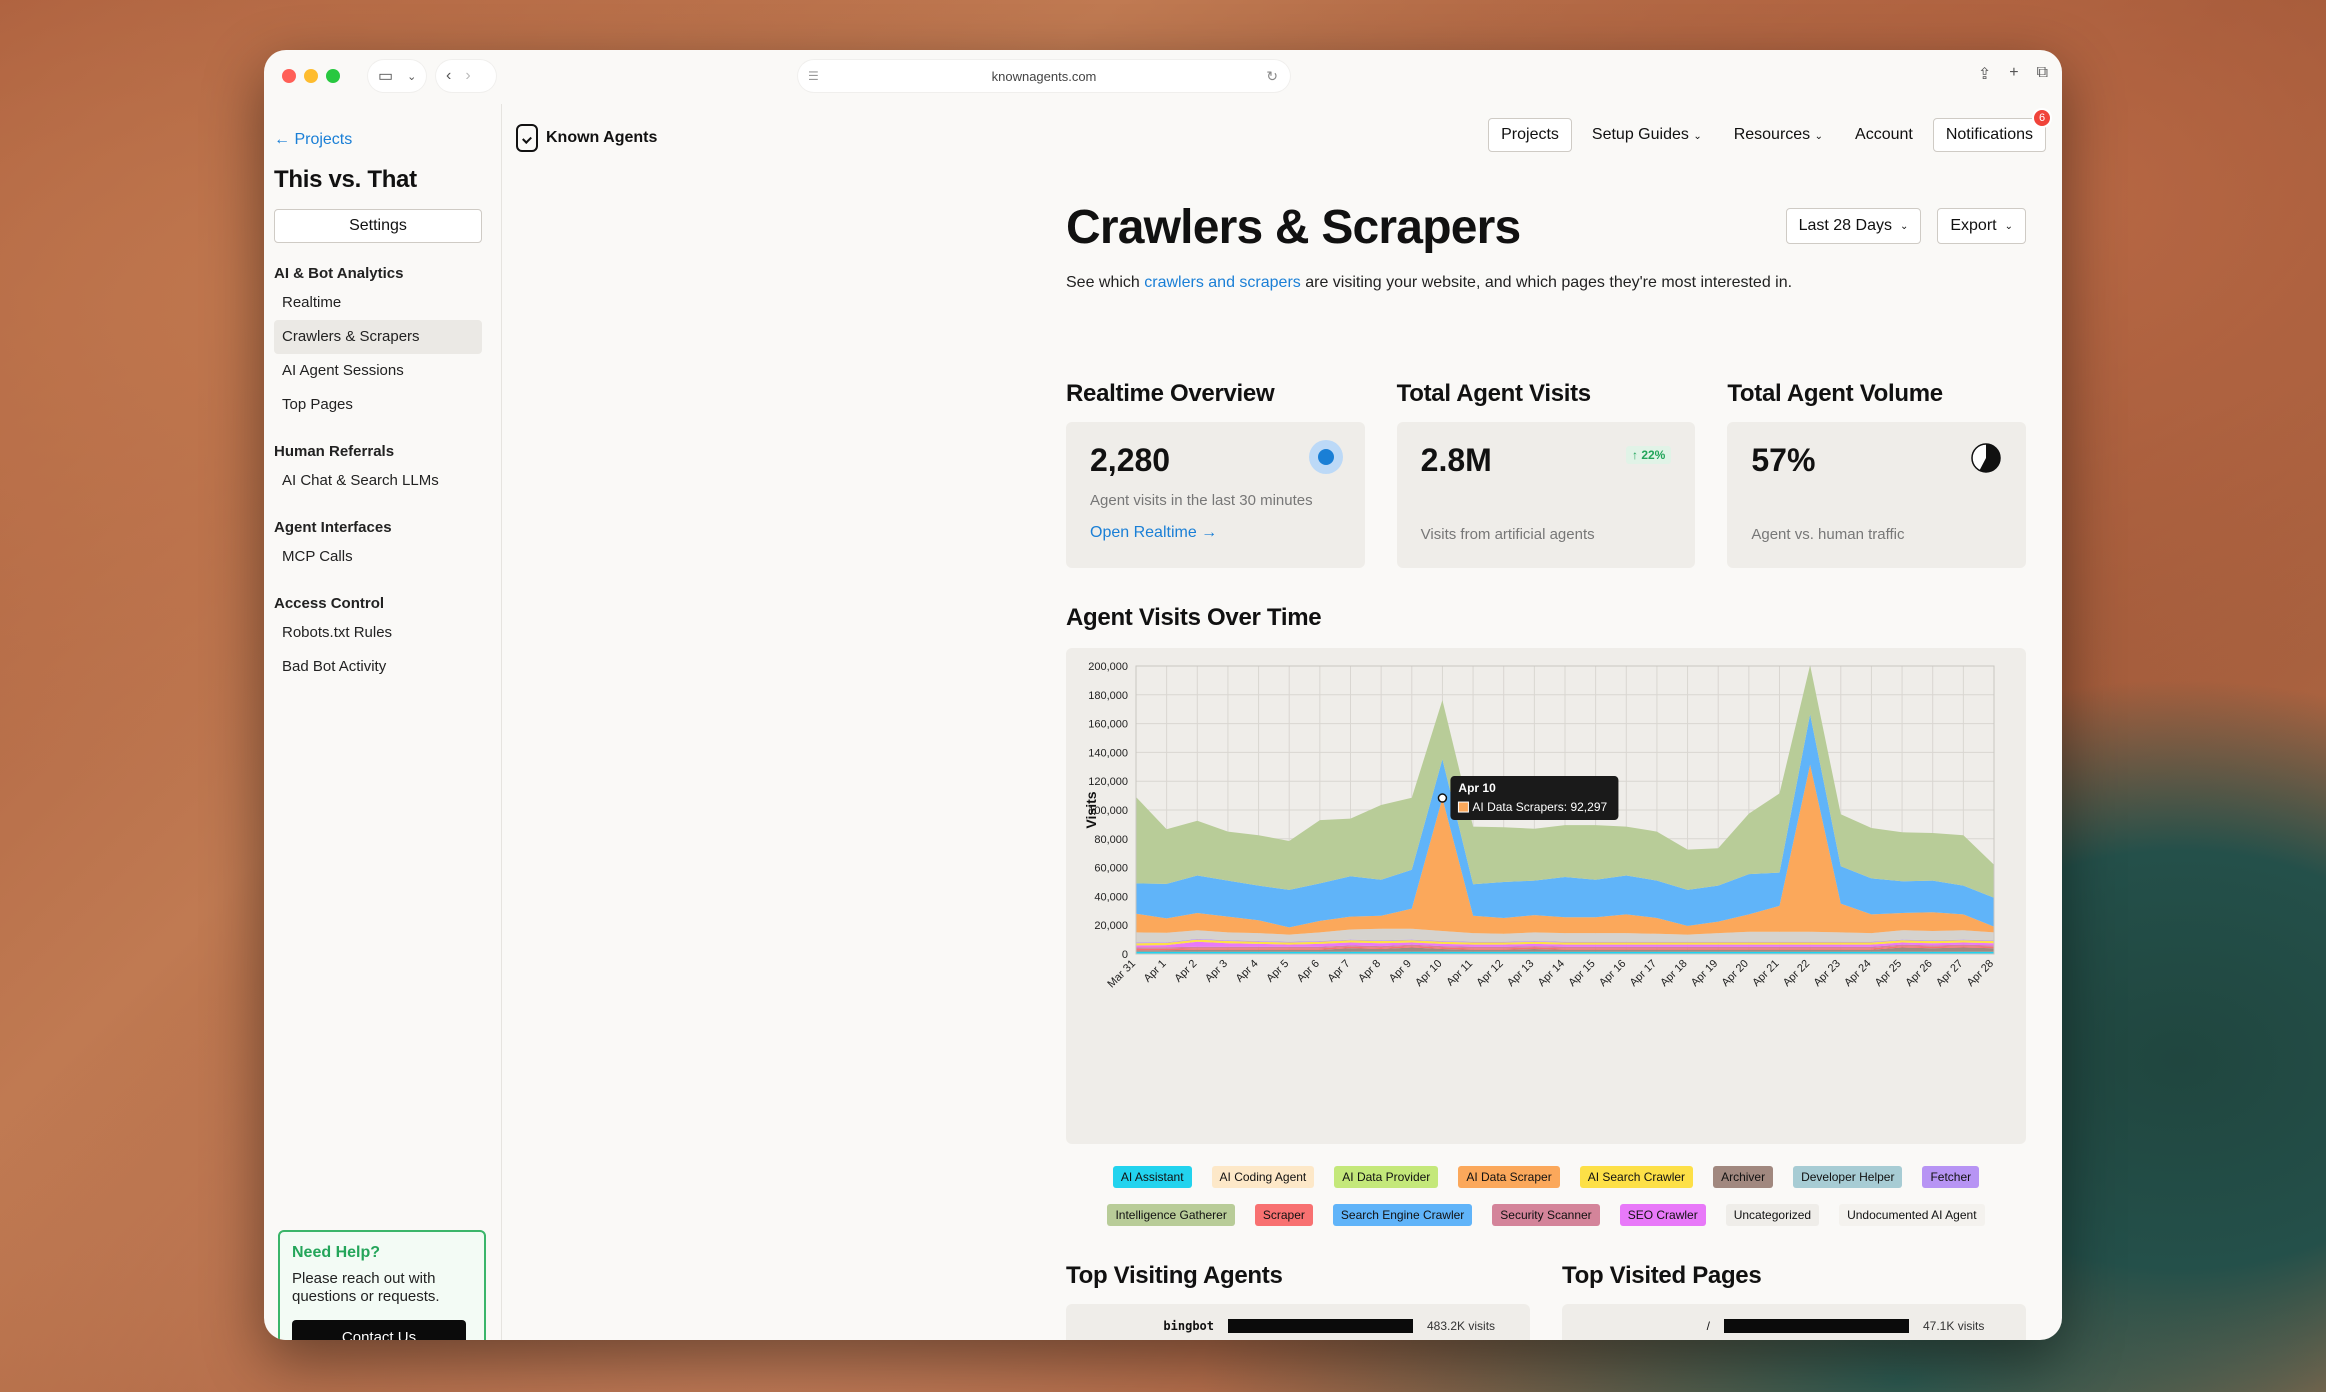 This screenshot has width=2326, height=1392. Describe the element at coordinates (360, 480) in the screenshot. I see `sidebar-item-ai-chat-search: AI Chat & Search LLMs` at that location.